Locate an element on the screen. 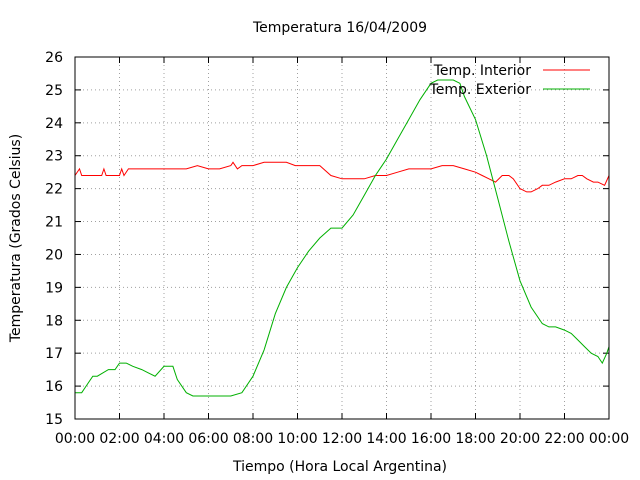 The width and height of the screenshot is (640, 480). x-tick-label: 10:00 is located at coordinates (297, 439).